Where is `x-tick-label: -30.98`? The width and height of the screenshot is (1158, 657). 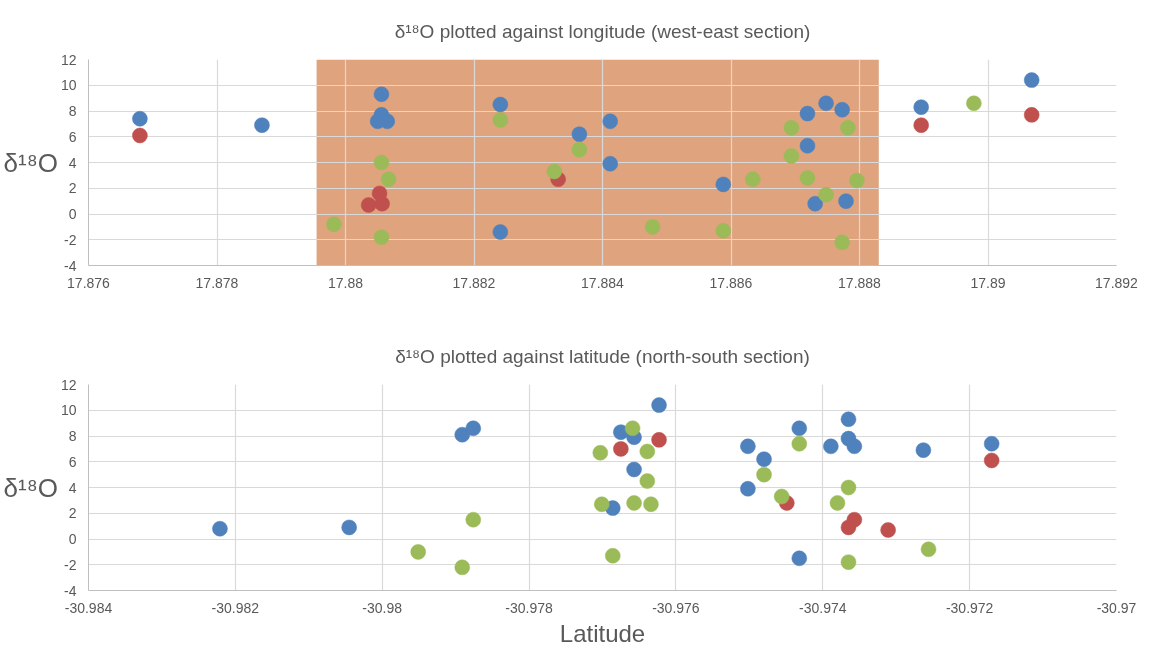
x-tick-label: -30.98 is located at coordinates (382, 607).